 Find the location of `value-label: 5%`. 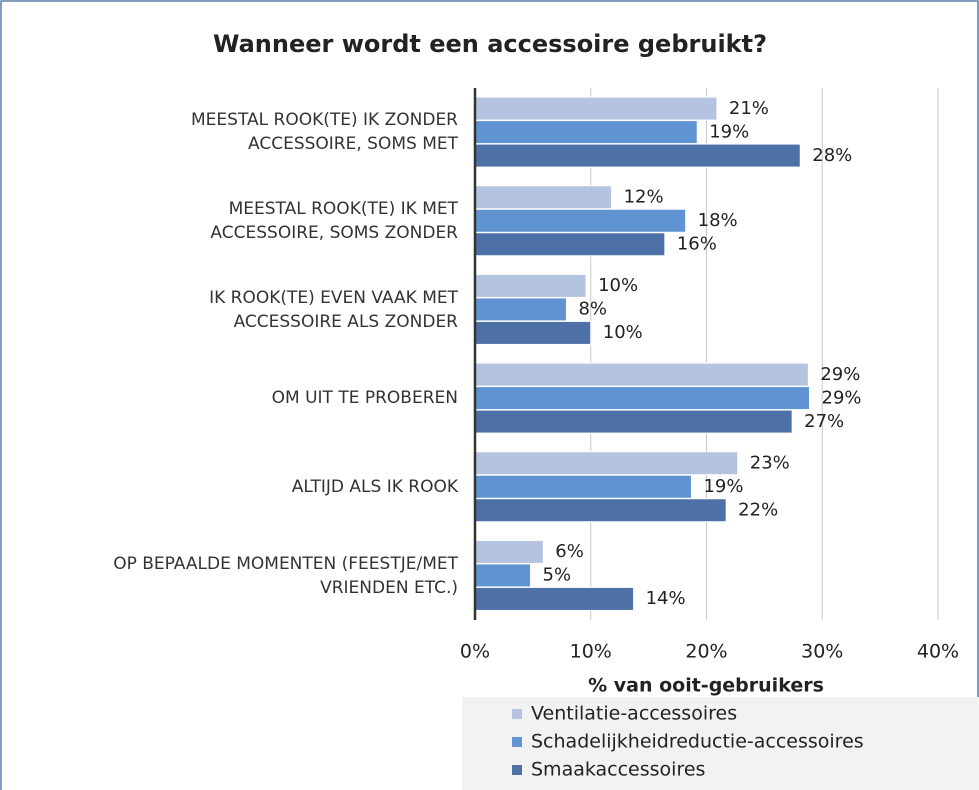

value-label: 5% is located at coordinates (557, 575).